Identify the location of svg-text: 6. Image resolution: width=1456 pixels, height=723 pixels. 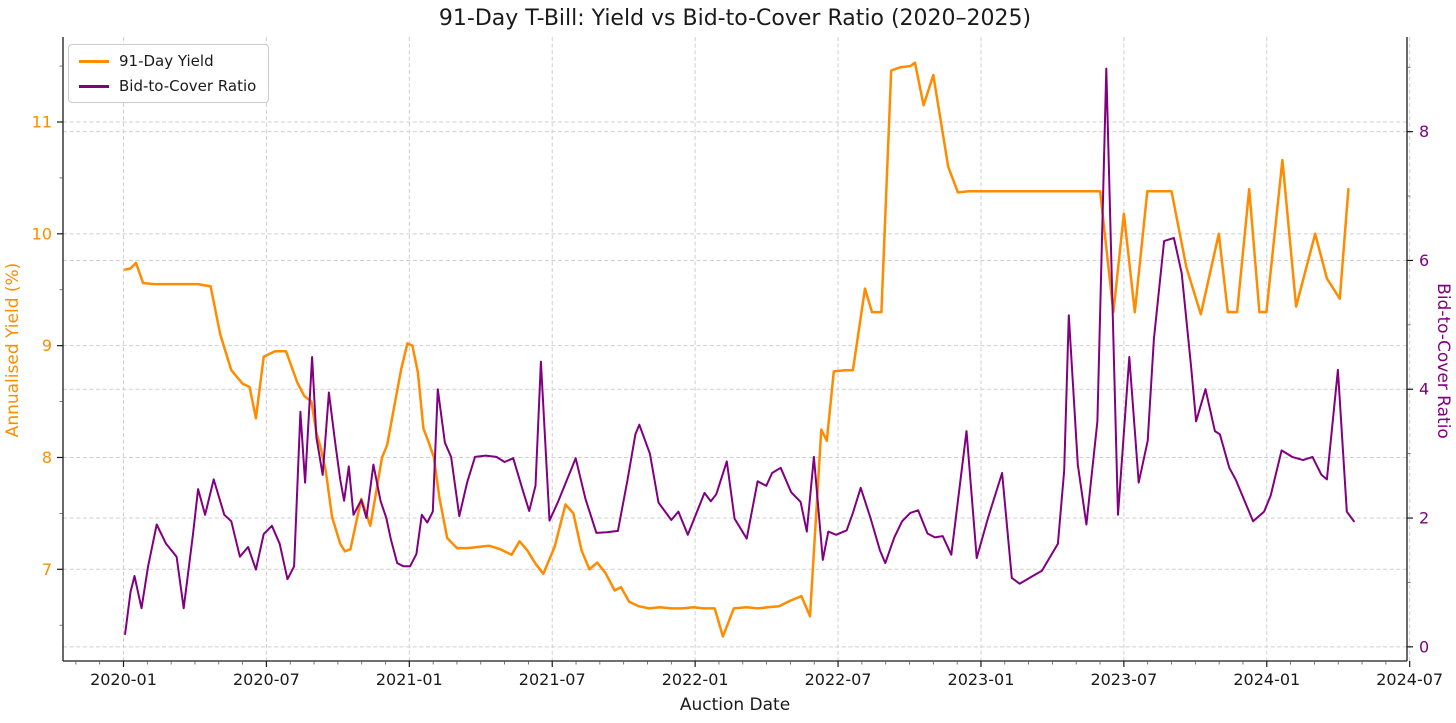
(1424, 260).